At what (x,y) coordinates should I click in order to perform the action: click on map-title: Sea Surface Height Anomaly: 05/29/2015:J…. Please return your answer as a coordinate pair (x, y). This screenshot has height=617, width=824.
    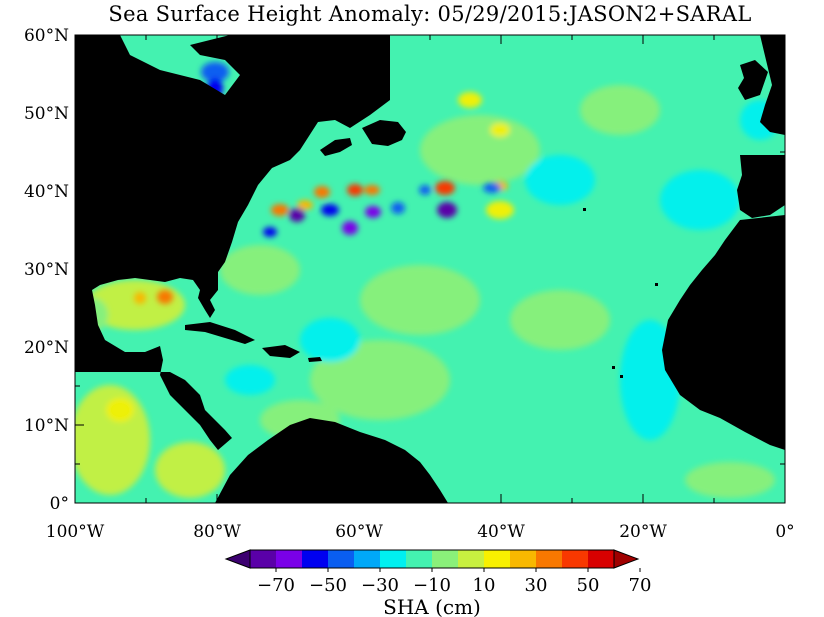
    Looking at the image, I should click on (430, 14).